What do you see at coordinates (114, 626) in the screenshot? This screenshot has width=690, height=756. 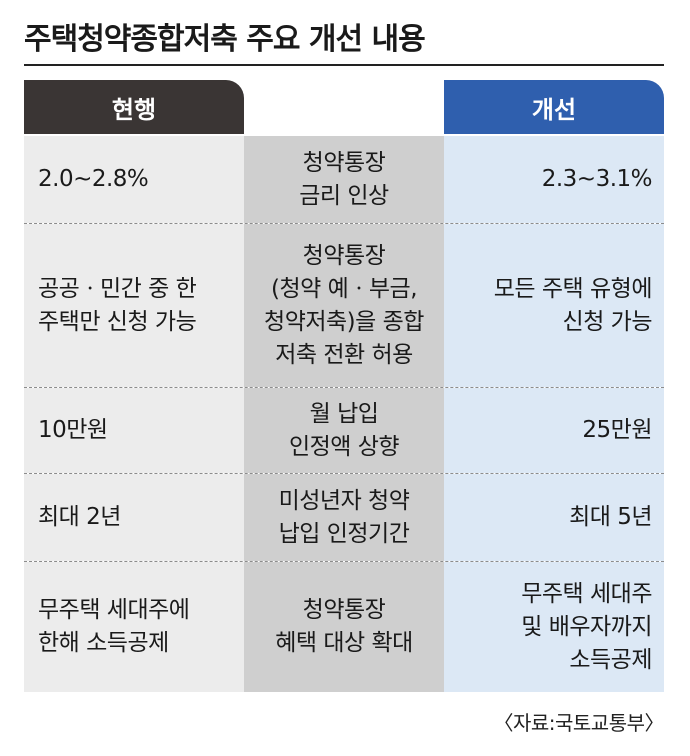 I see `current-text: 무주택 세대주에 한해 소득공제` at bounding box center [114, 626].